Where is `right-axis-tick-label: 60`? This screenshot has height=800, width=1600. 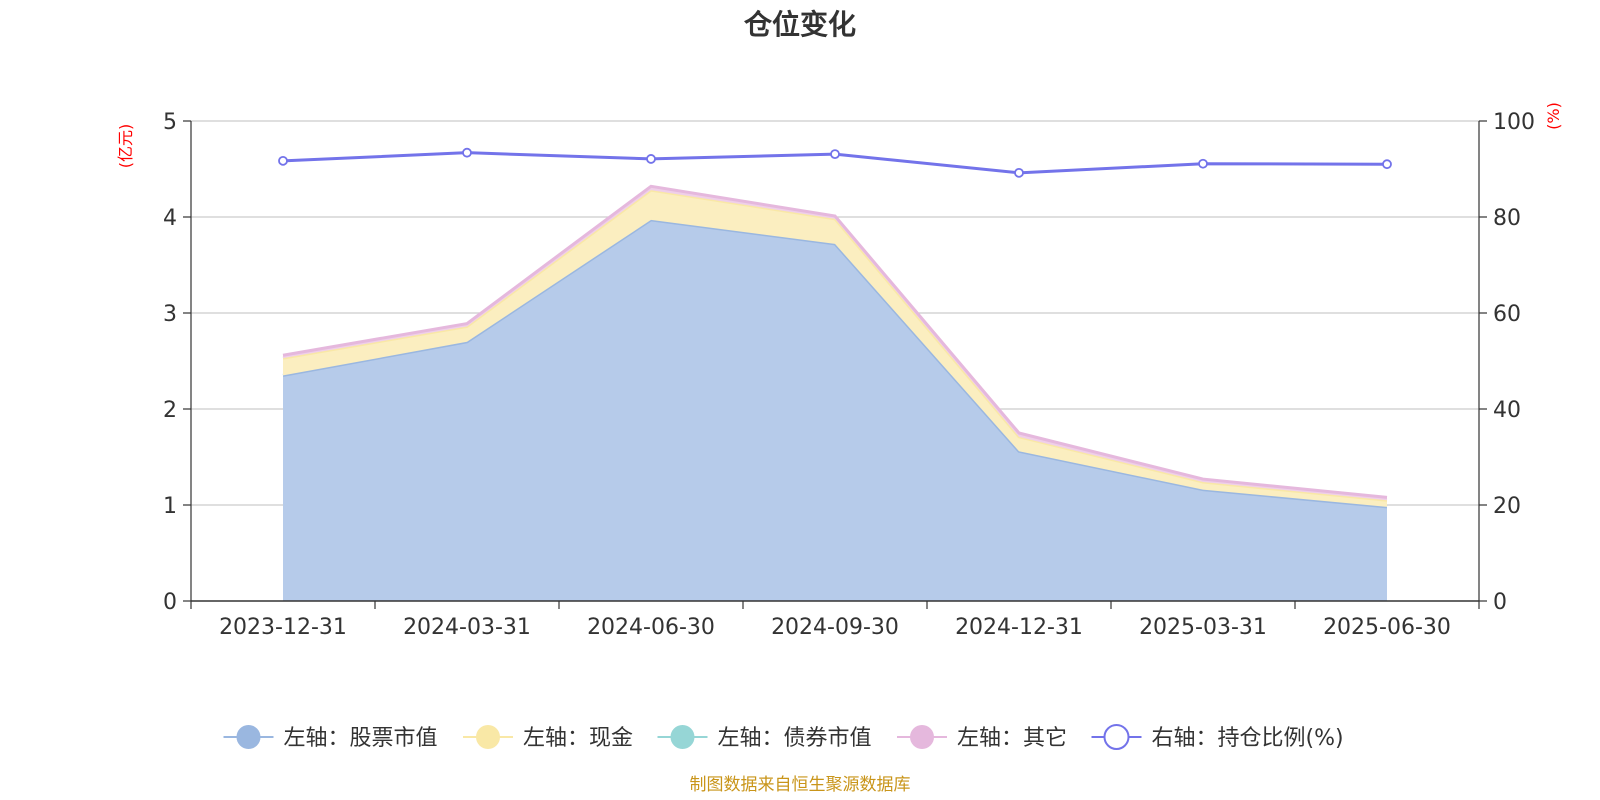
right-axis-tick-label: 60 is located at coordinates (1507, 314).